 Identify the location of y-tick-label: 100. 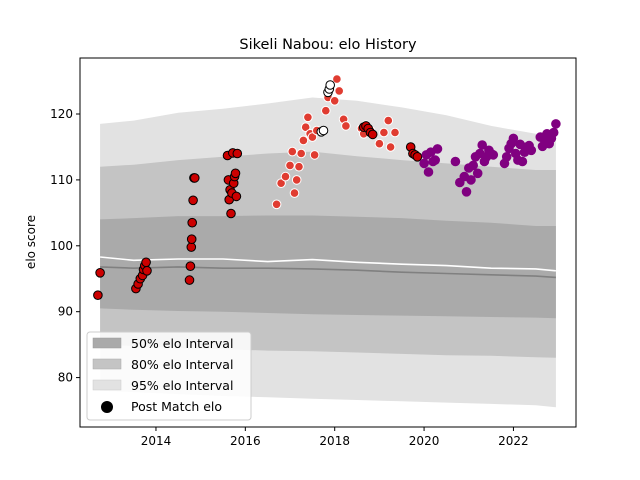
(61, 246).